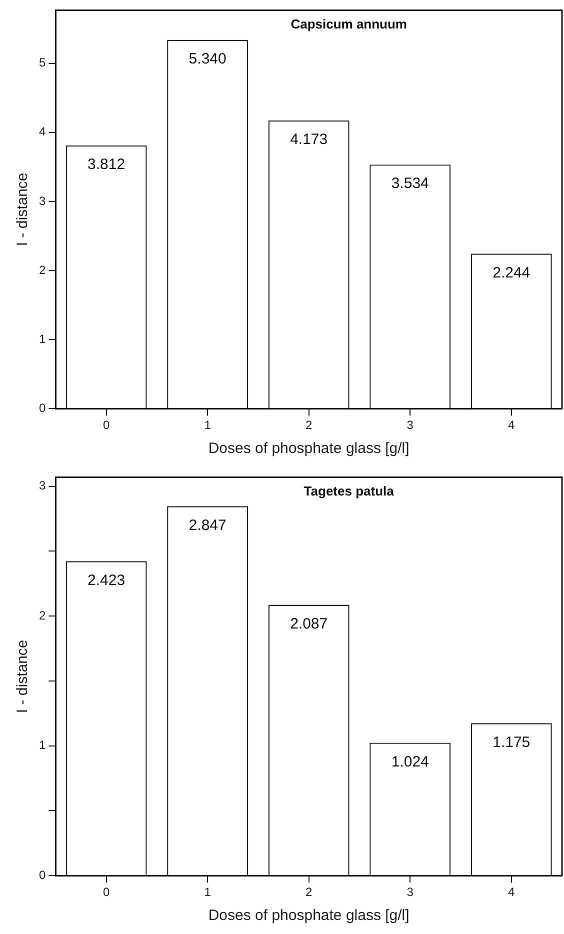 Image resolution: width=564 pixels, height=934 pixels. Describe the element at coordinates (511, 273) in the screenshot. I see `data-label: 2.244` at that location.